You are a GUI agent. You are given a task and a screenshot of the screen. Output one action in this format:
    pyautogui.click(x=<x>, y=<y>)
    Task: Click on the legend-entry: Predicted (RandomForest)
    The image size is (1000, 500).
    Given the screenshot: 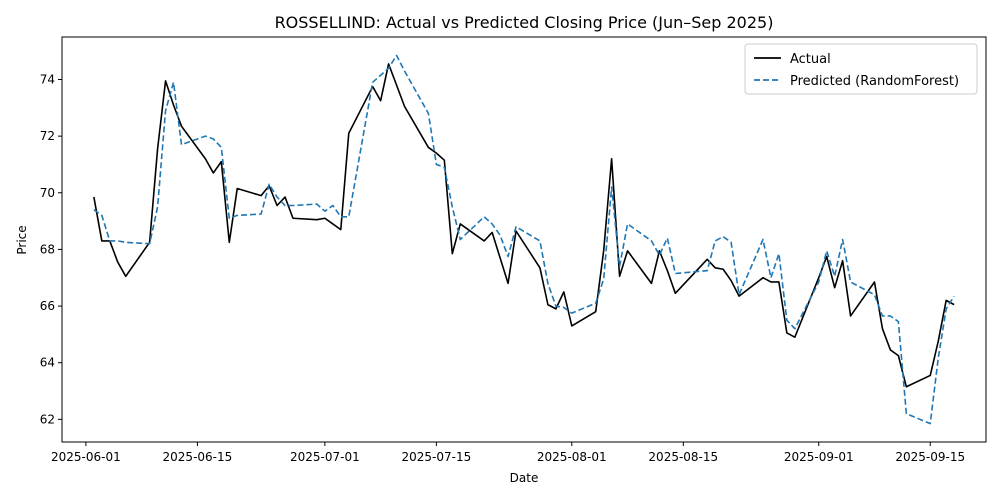 What is the action you would take?
    pyautogui.click(x=874, y=81)
    